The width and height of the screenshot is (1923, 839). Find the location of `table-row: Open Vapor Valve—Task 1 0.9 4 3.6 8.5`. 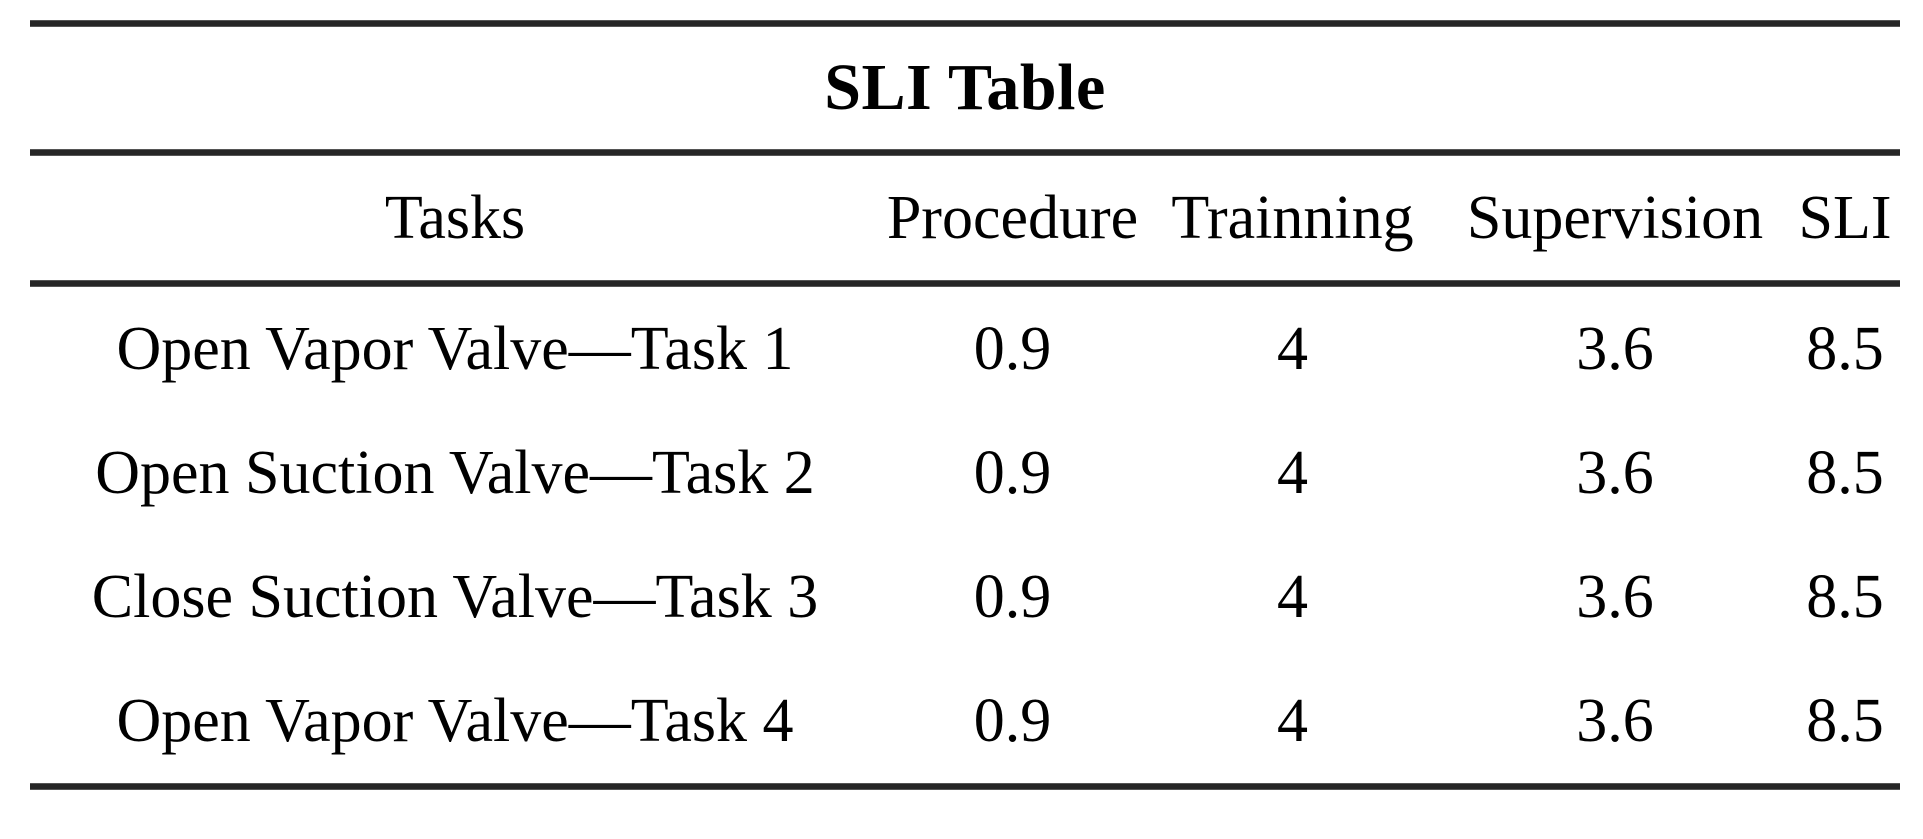

table-row: Open Vapor Valve—Task 1 0.9 4 3.6 8.5 is located at coordinates (965, 349).